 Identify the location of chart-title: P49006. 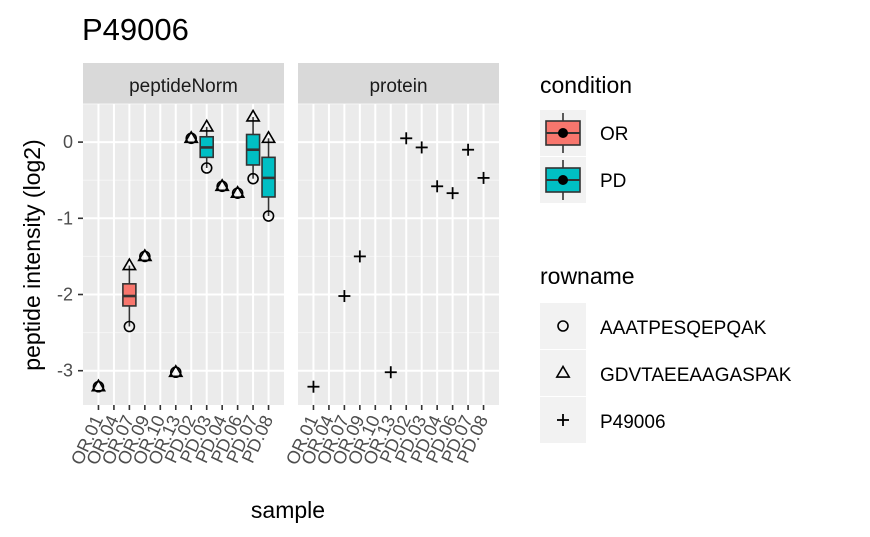
(135, 29).